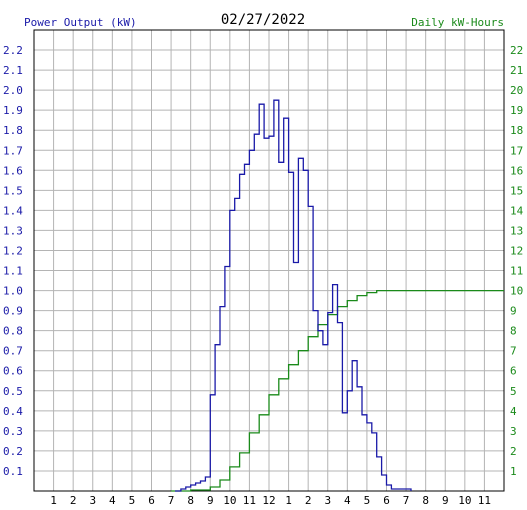 The image size is (527, 510). I want to click on x-axis-ticks: 1 2 3 4 5 6 7 8 9 10 11 12 1 2 3 4 5 6 7 8 9 10 11, so click(270, 500).